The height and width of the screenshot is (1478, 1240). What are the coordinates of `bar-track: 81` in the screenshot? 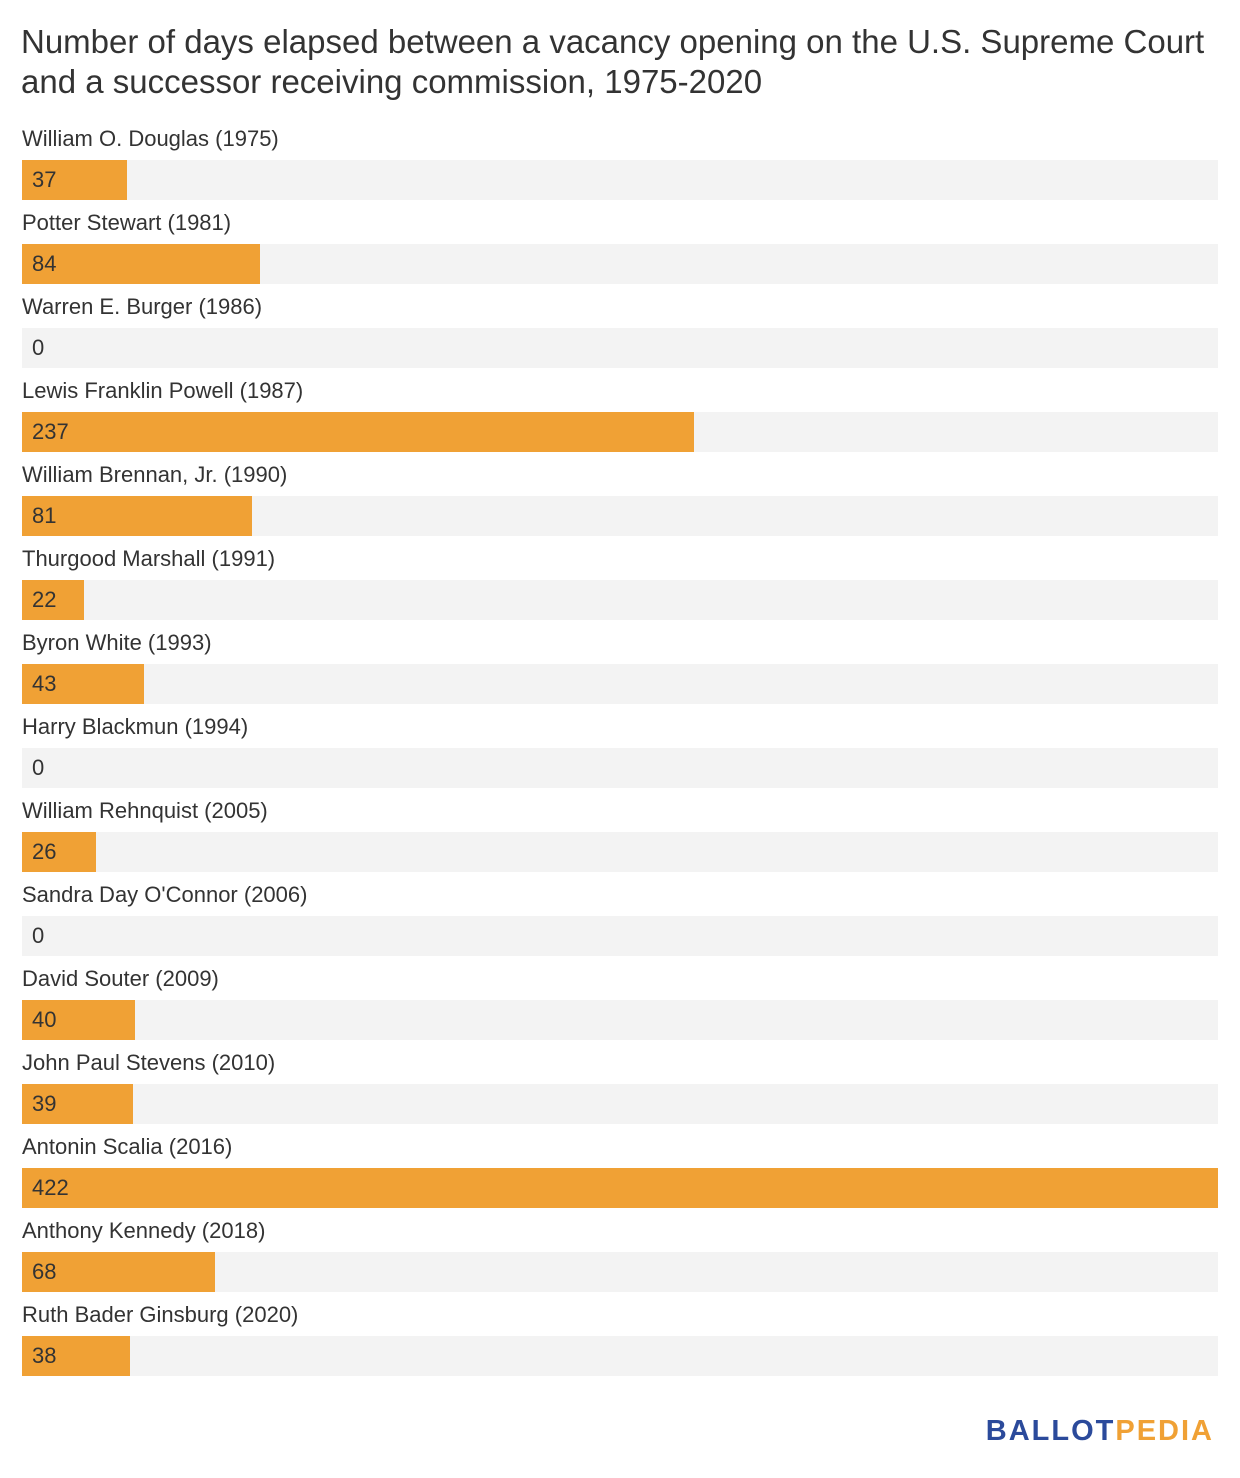 It's located at (620, 516).